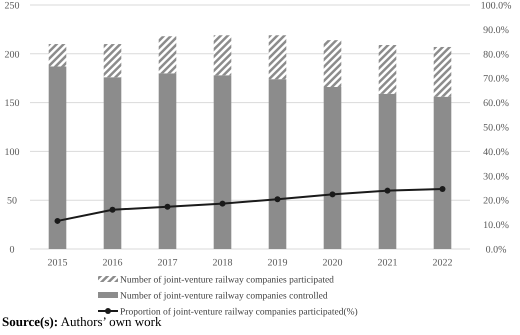 The width and height of the screenshot is (520, 335). What do you see at coordinates (12, 201) in the screenshot?
I see `y-tick-label: 50` at bounding box center [12, 201].